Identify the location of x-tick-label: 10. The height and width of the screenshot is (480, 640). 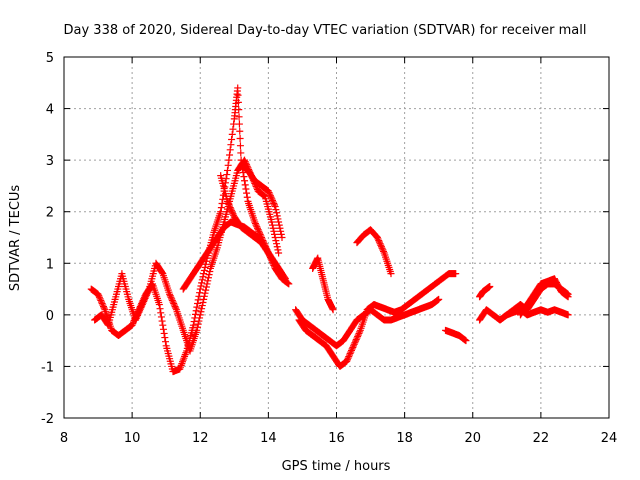
(132, 438).